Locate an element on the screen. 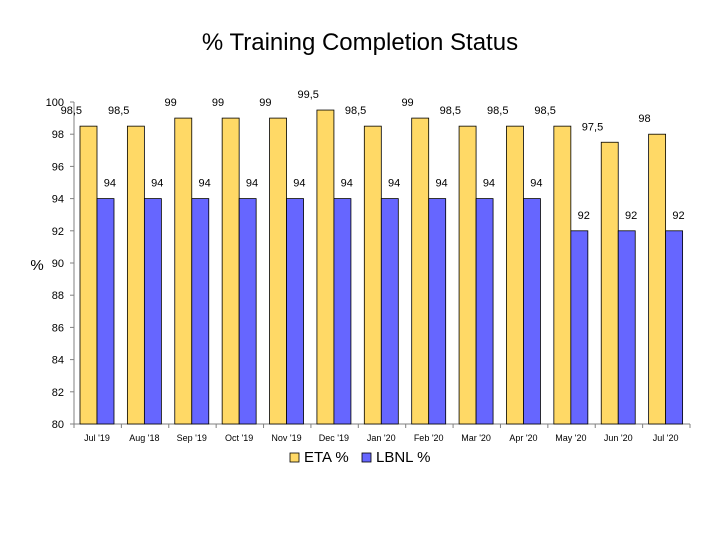 The image size is (720, 540). y-tick-label: 98 is located at coordinates (58, 135).